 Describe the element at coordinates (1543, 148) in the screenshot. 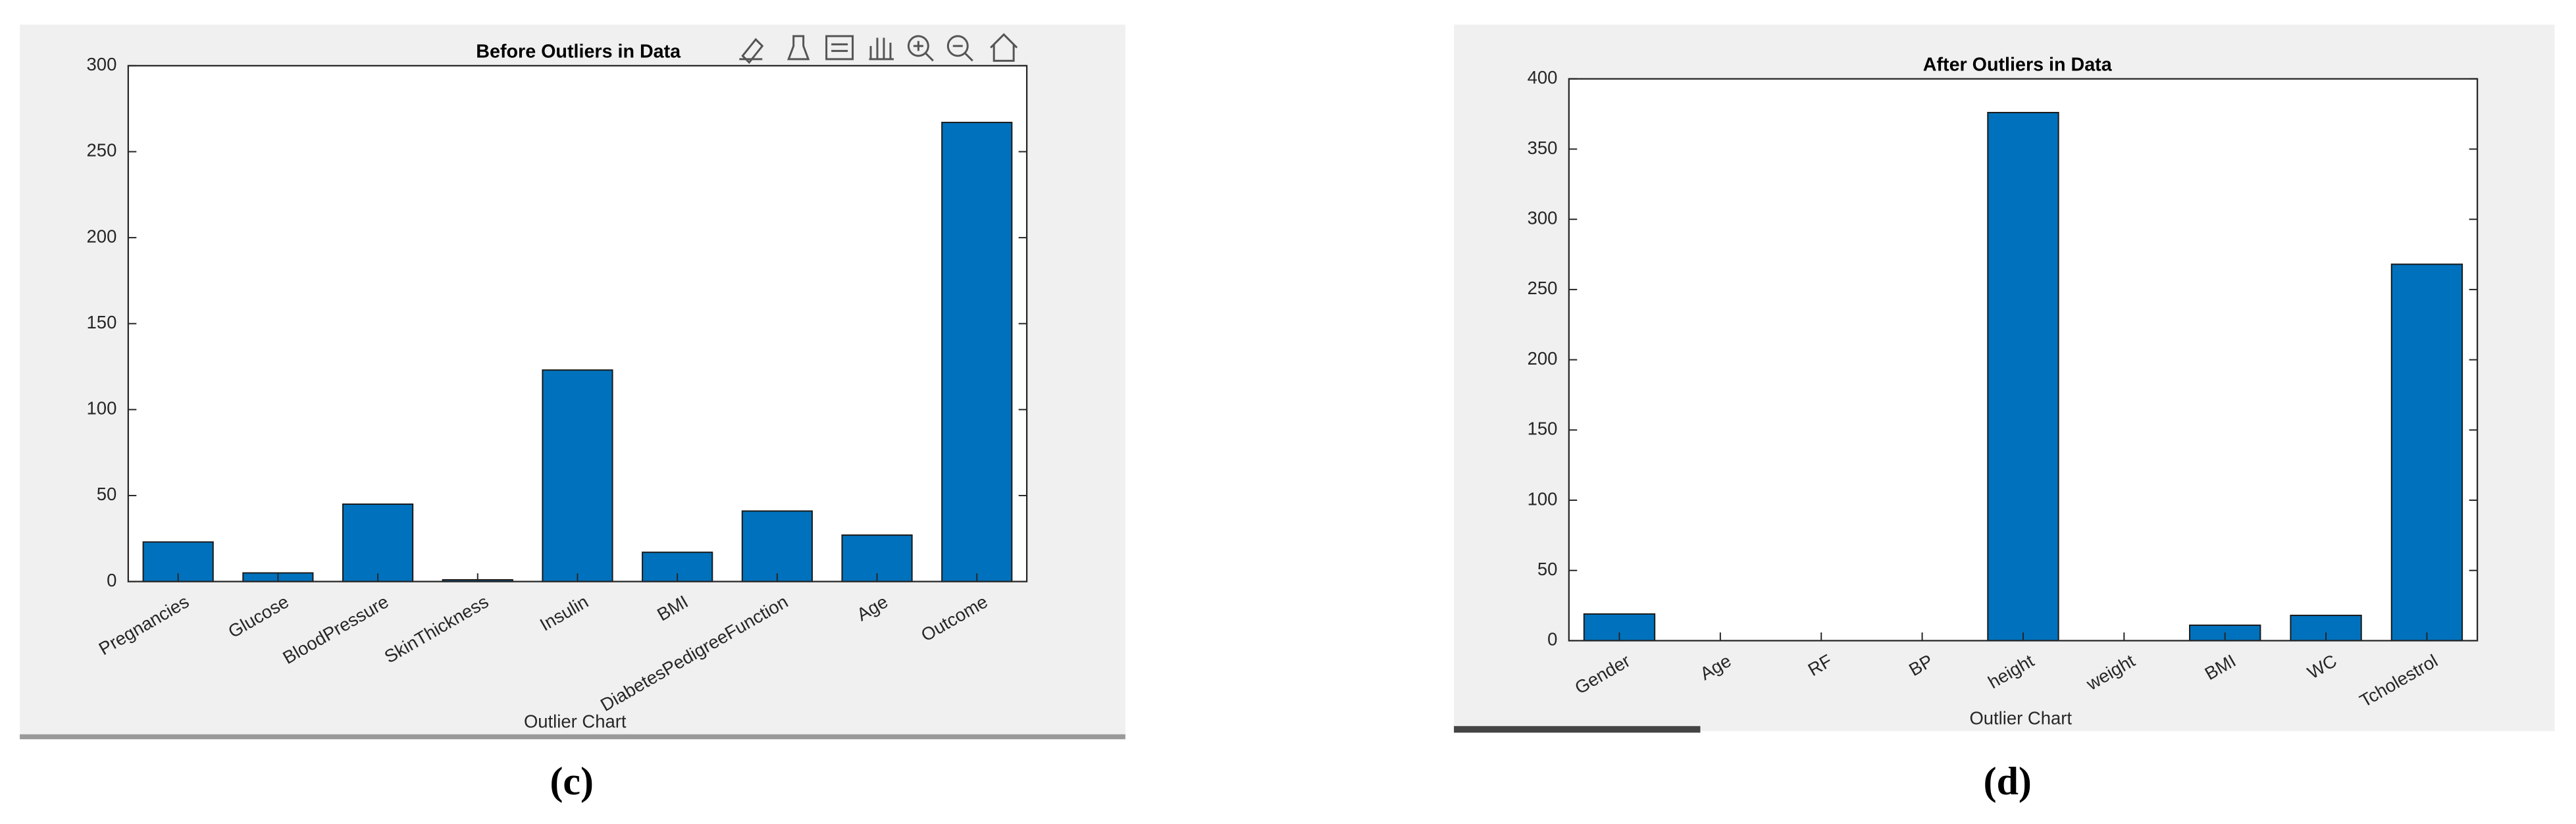

I see `y-tick-label: 350` at that location.